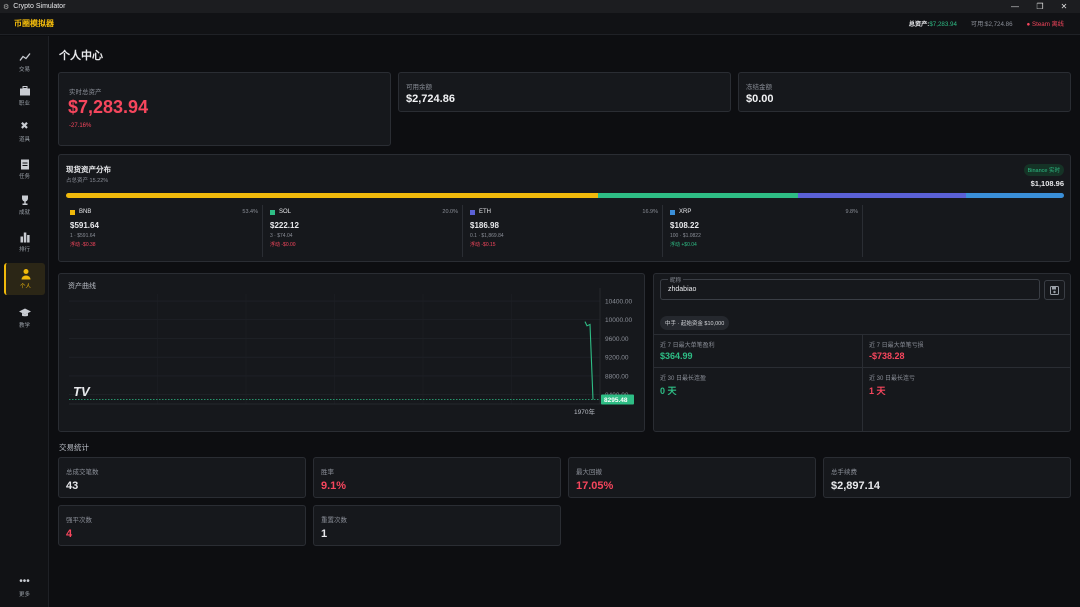  Describe the element at coordinates (904, 92) in the screenshot. I see `frozen-amount-card: 冻结金额 $0.00` at that location.